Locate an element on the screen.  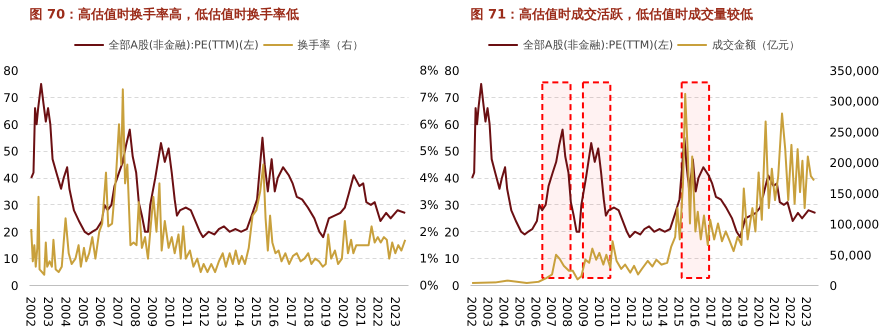
y2-tick-label: 5% is located at coordinates (429, 151).